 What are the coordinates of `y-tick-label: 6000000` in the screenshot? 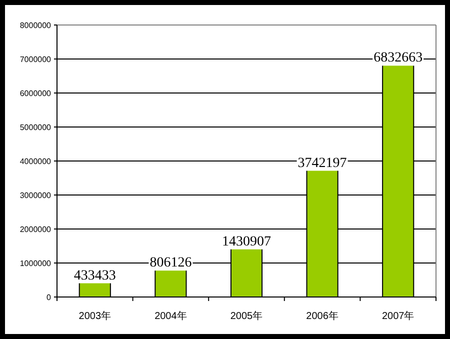 It's located at (36, 93).